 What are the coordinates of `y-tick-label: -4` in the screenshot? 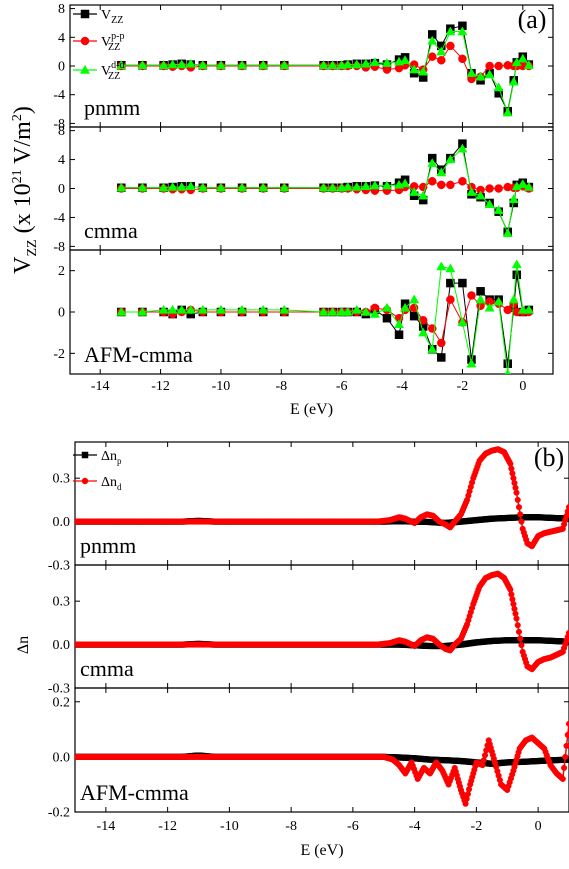 It's located at (59, 95).